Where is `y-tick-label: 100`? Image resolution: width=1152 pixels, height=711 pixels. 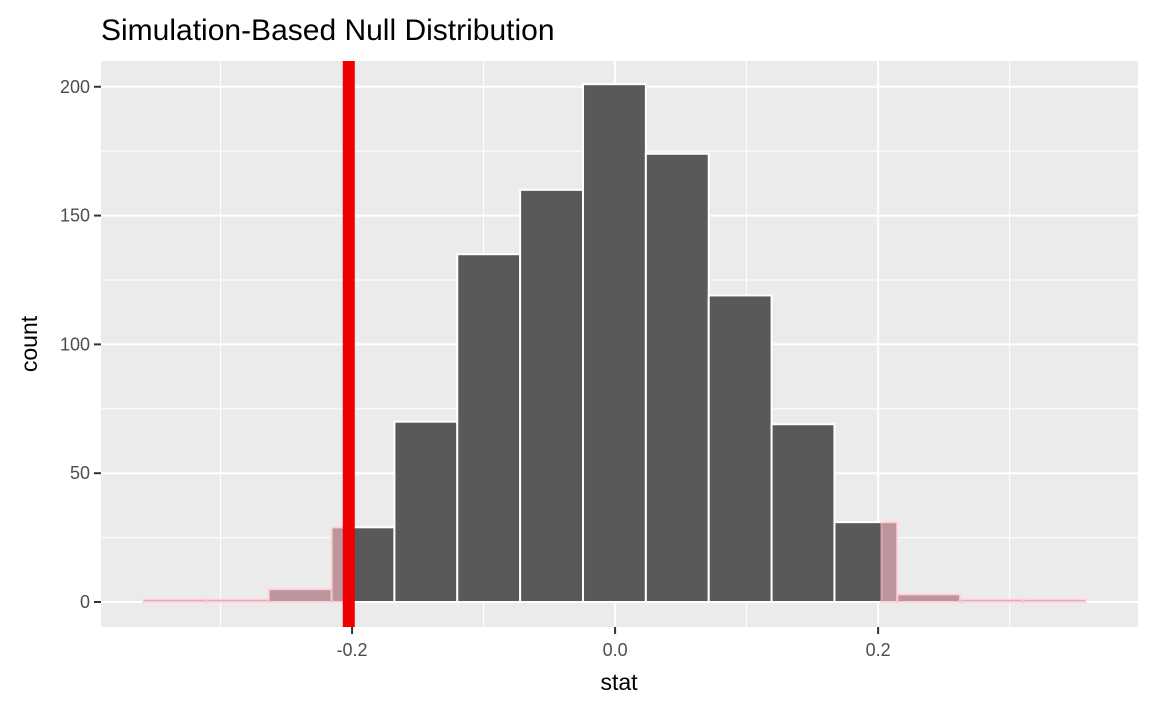
y-tick-label: 100 is located at coordinates (75, 344).